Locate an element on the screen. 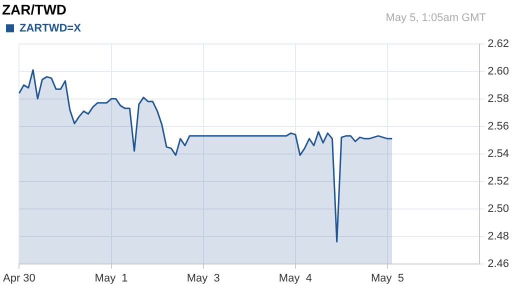 The image size is (512, 288). y-tick-label: 2.62 is located at coordinates (499, 44).